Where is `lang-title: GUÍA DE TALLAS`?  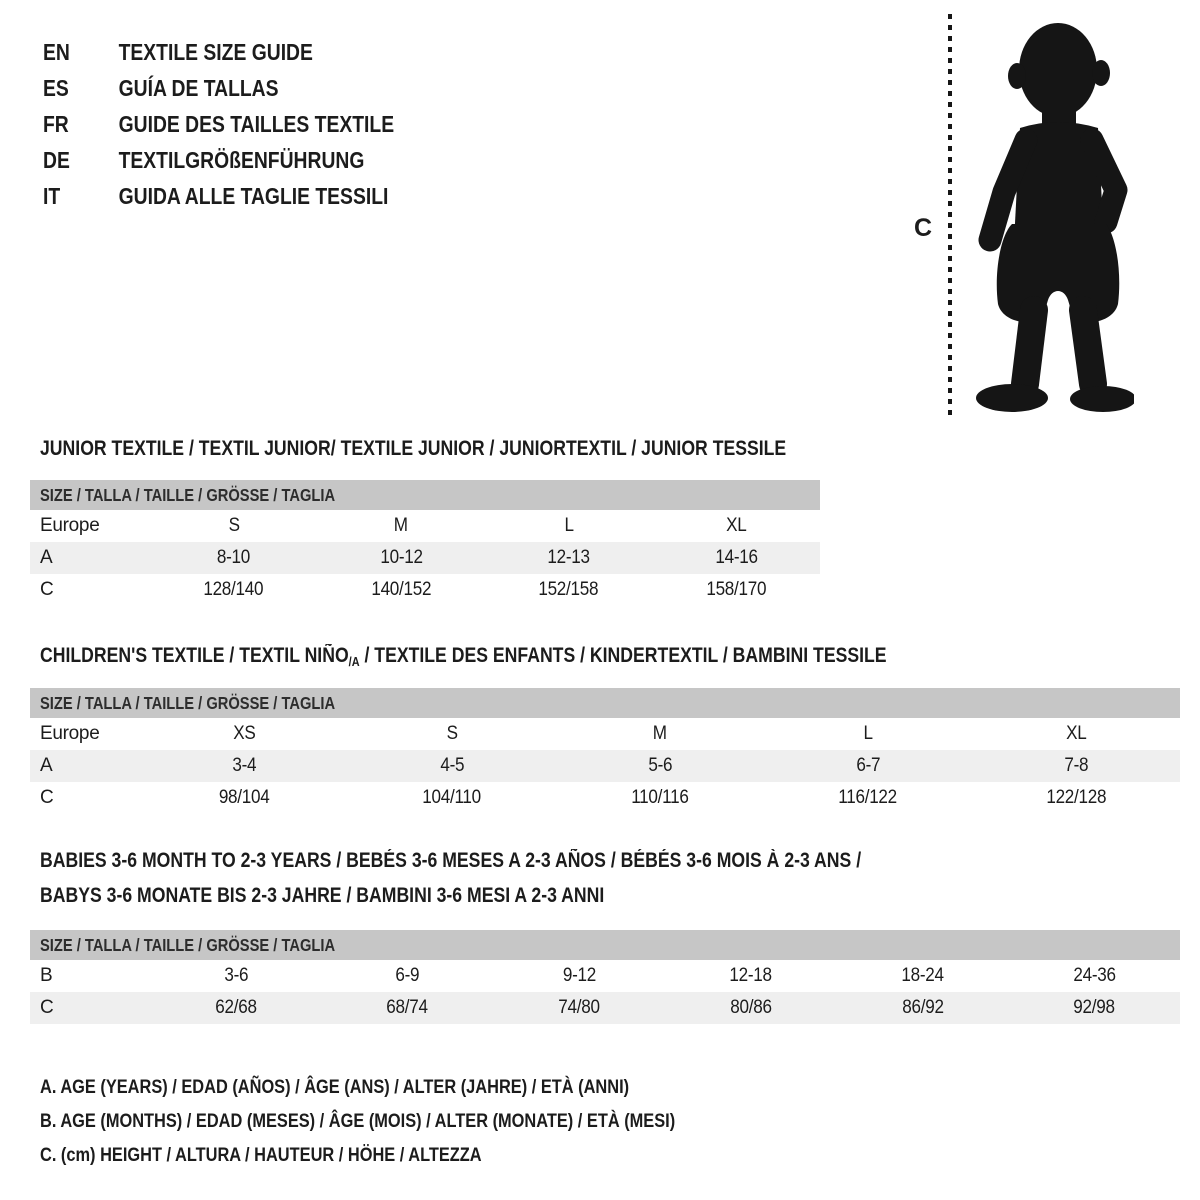 lang-title: GUÍA DE TALLAS is located at coordinates (198, 87).